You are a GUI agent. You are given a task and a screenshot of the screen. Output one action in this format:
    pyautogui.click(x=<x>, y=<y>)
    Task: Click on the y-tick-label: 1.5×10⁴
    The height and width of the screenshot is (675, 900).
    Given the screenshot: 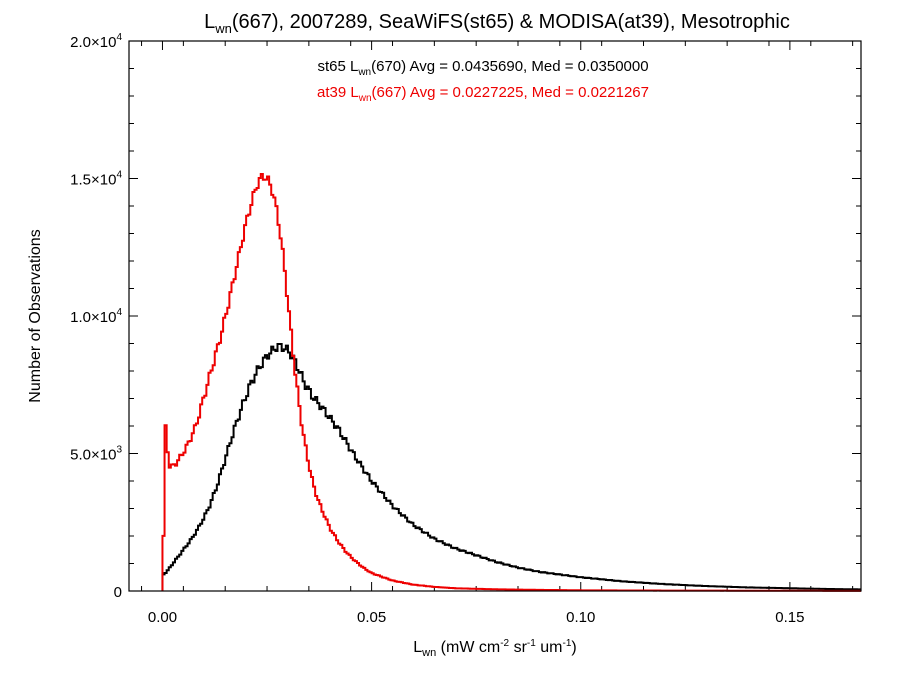 What is the action you would take?
    pyautogui.click(x=96, y=179)
    